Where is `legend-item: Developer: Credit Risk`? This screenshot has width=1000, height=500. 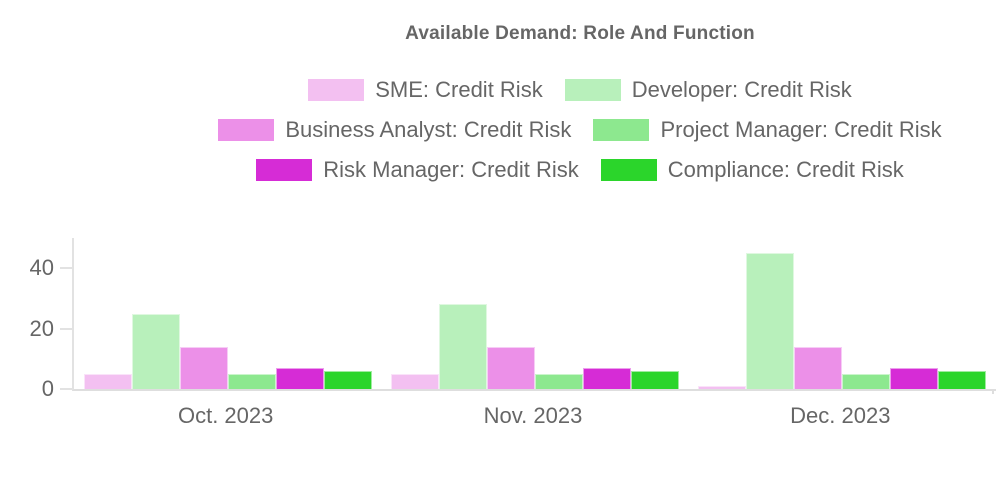 legend-item: Developer: Credit Risk is located at coordinates (708, 89).